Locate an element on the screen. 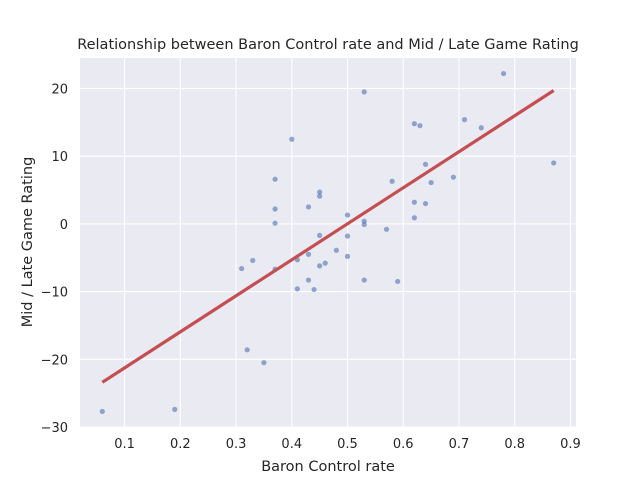  x-tick-label: 0.7 is located at coordinates (459, 444).